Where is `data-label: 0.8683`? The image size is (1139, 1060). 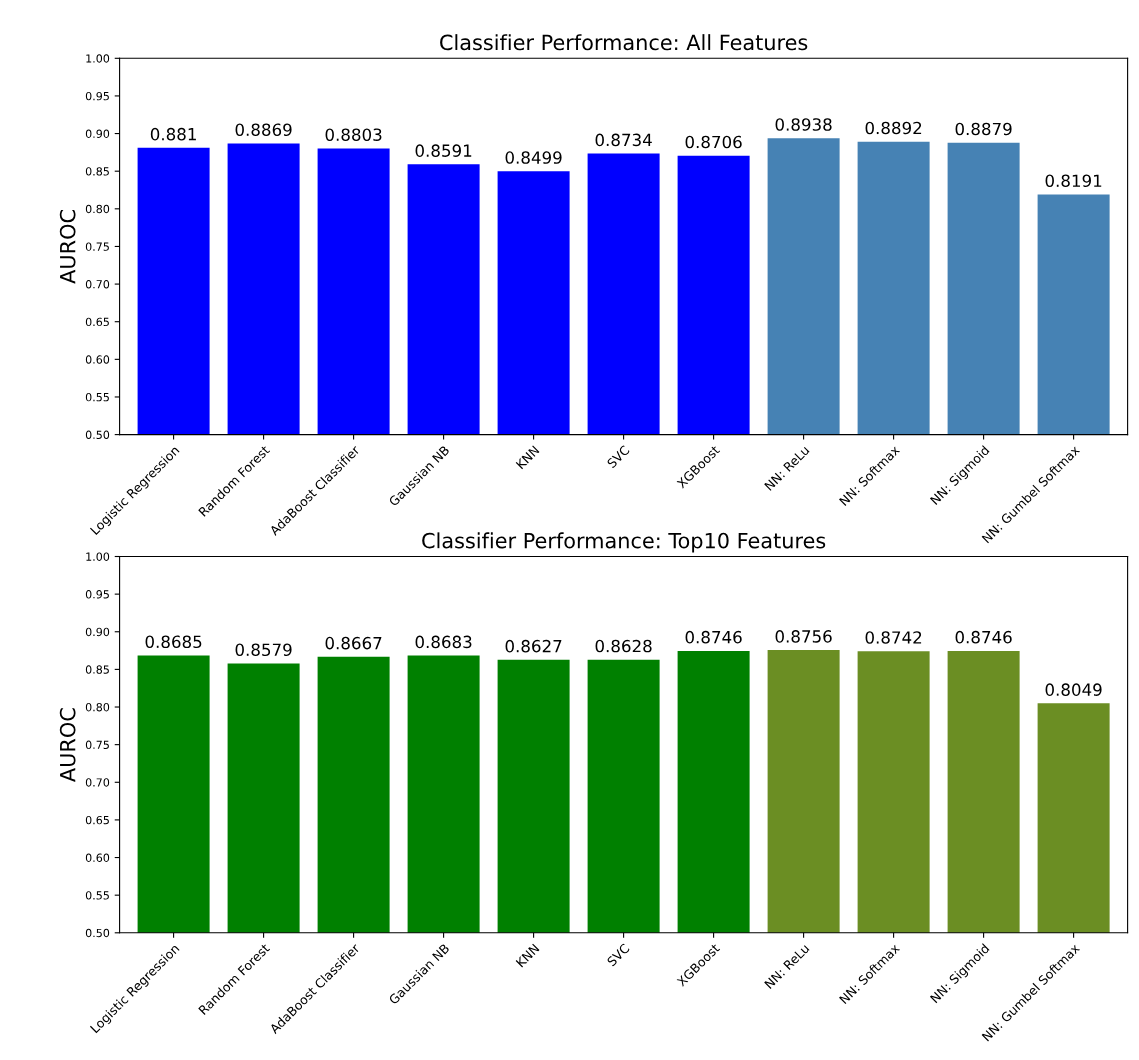
data-label: 0.8683 is located at coordinates (443, 642).